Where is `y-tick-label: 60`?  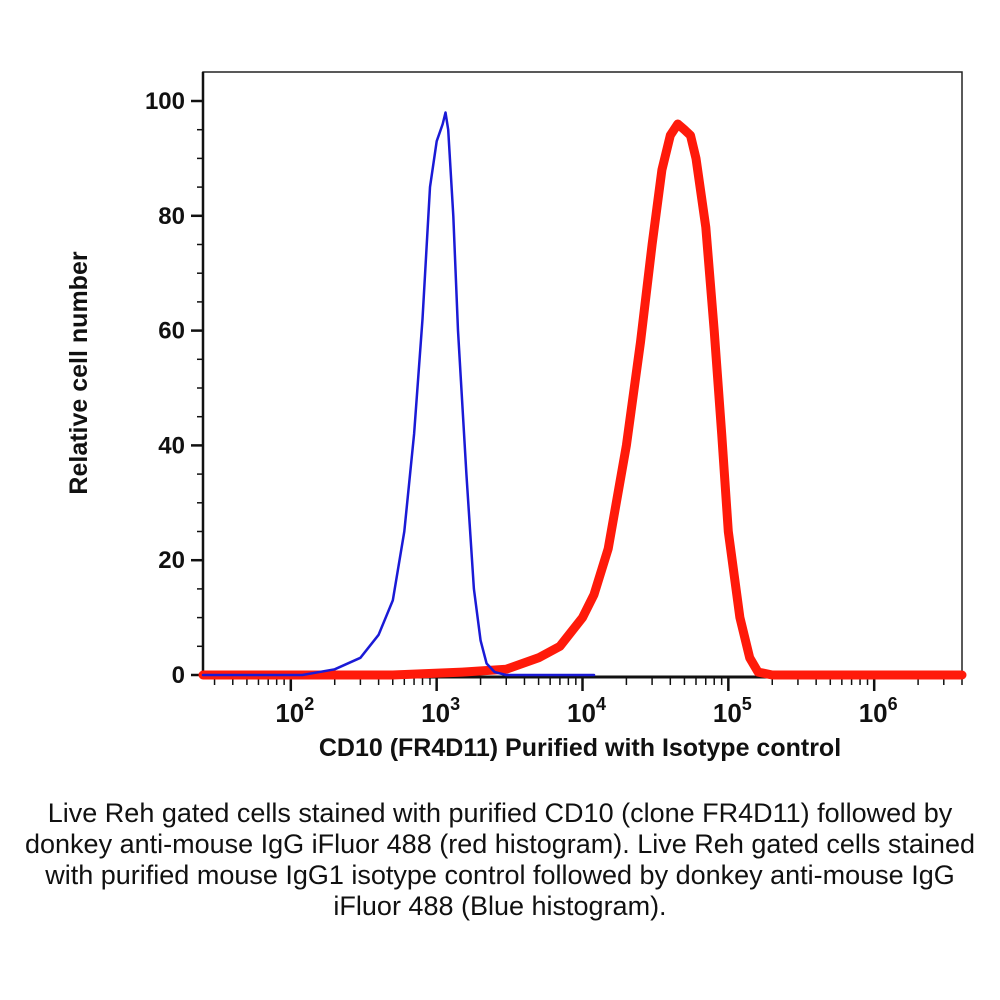 y-tick-label: 60 is located at coordinates (171, 331).